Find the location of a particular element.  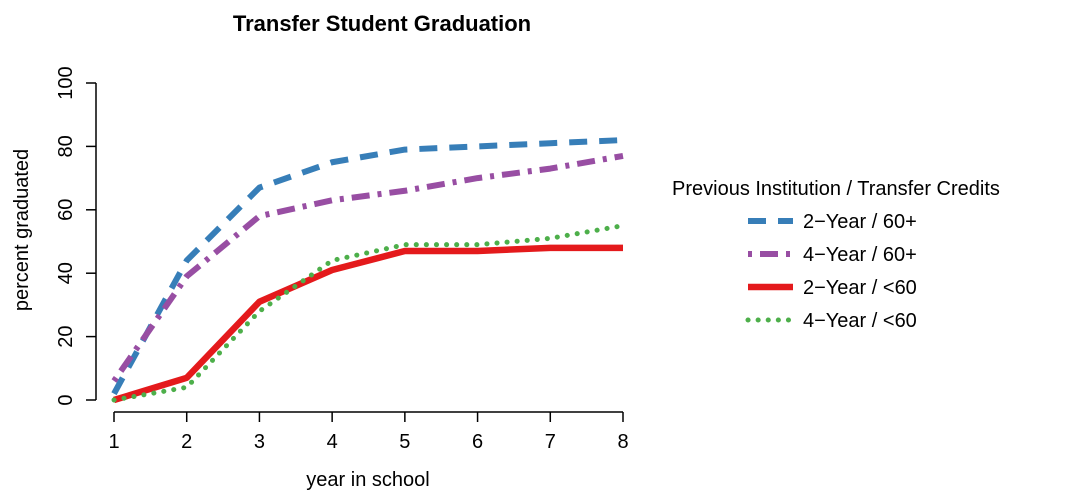

x-tick-label: 6 is located at coordinates (477, 442).